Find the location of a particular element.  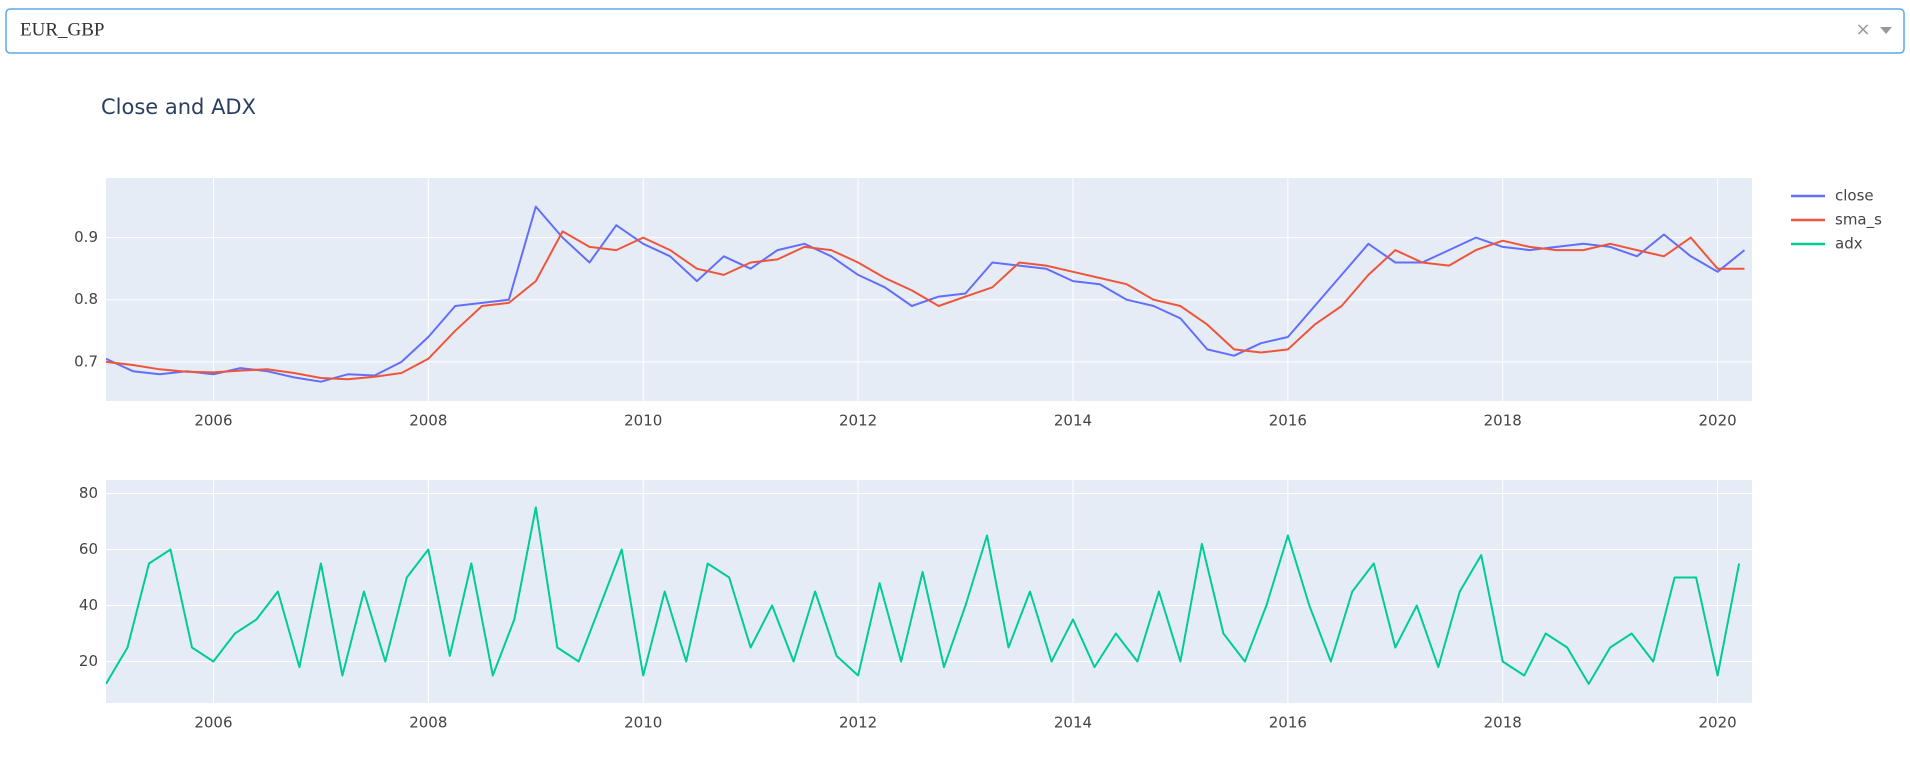

y-tick-label: 0.7 is located at coordinates (86, 361).